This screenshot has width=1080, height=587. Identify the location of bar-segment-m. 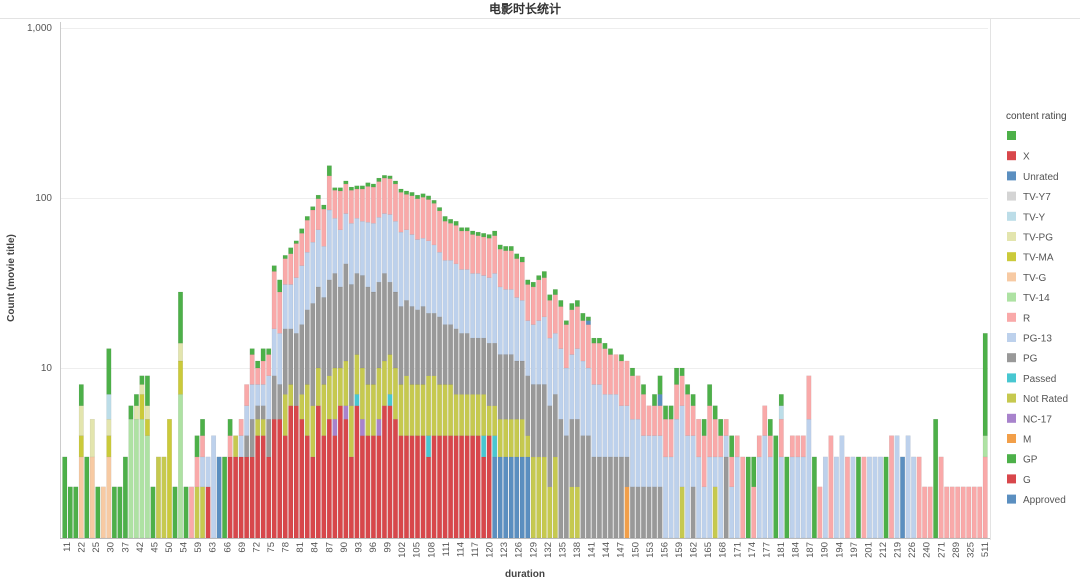
(627, 512).